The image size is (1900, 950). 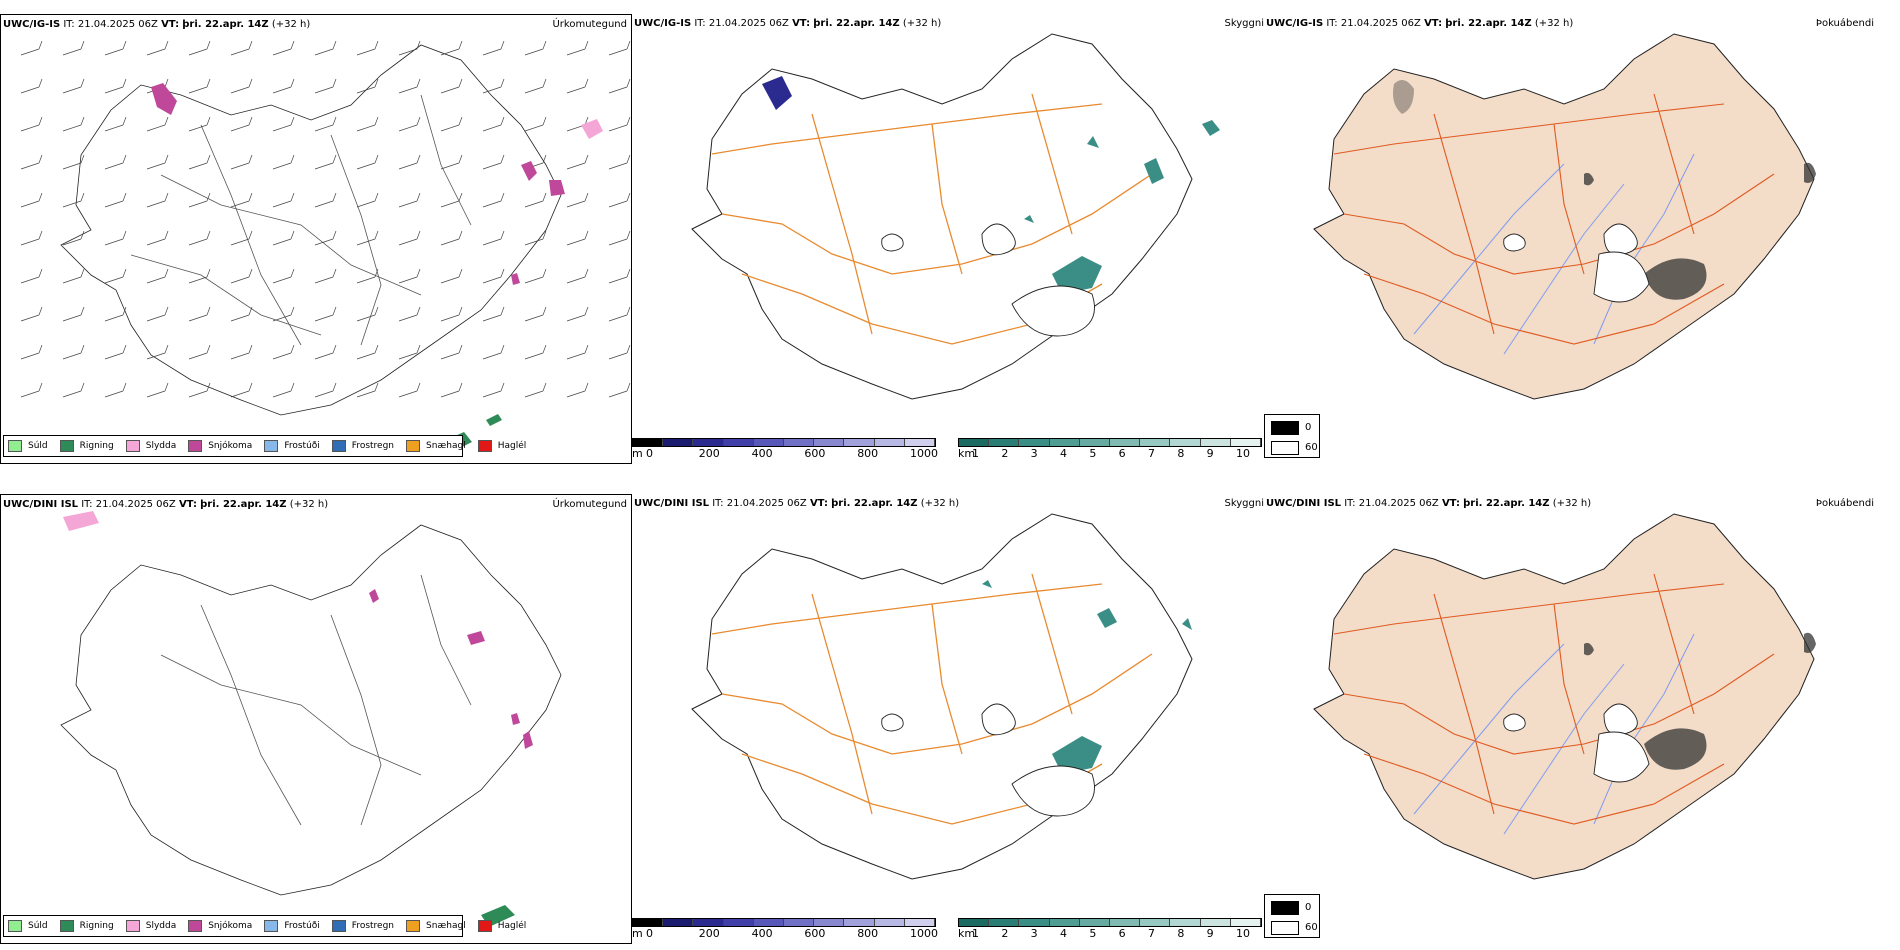 I want to click on colorbar-tick-label: 8, so click(x=1181, y=453).